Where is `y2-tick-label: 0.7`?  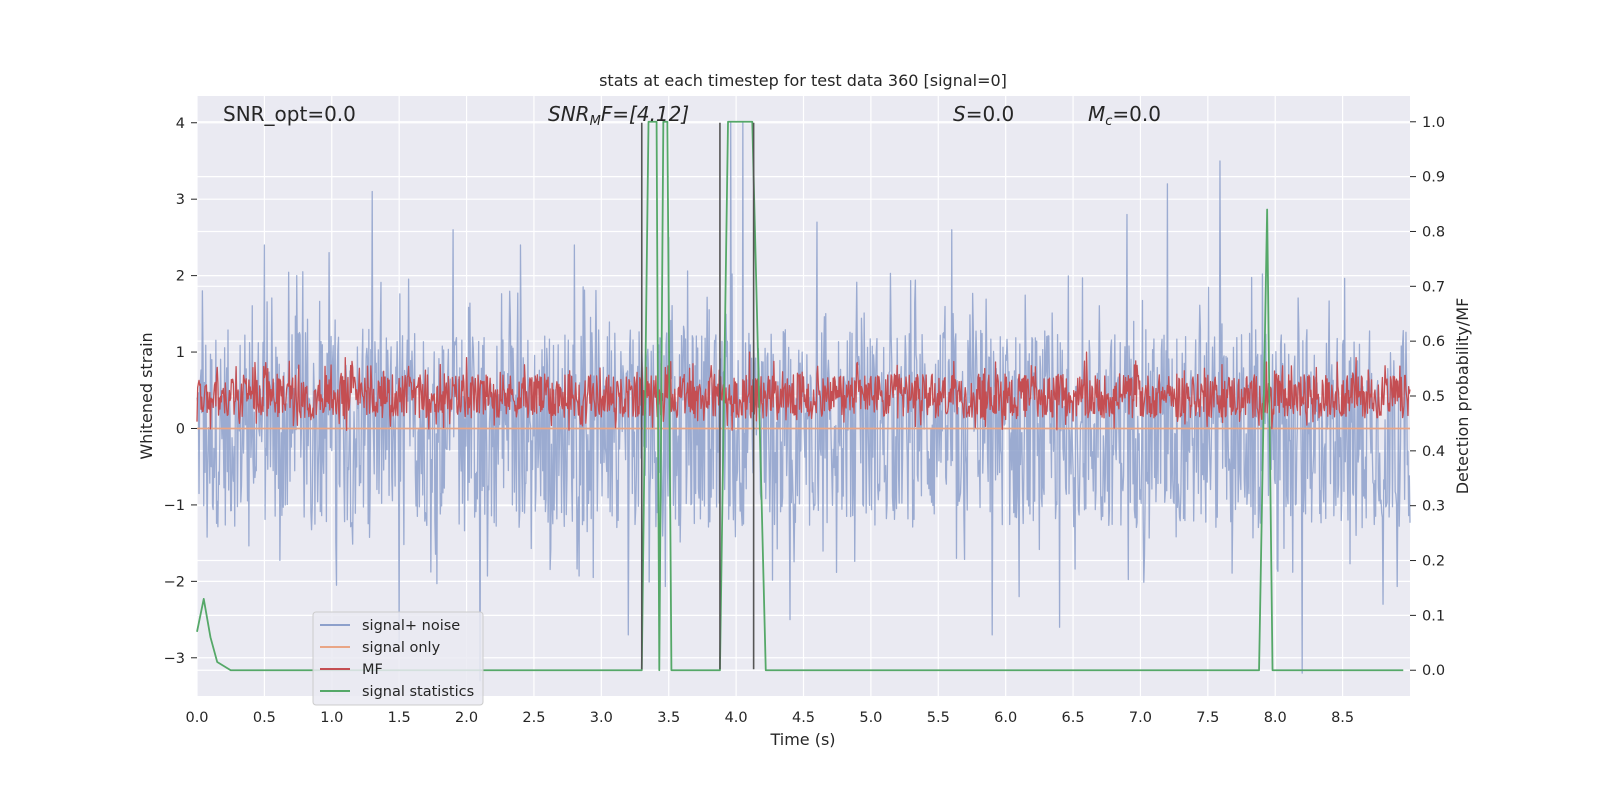
y2-tick-label: 0.7 is located at coordinates (1433, 287).